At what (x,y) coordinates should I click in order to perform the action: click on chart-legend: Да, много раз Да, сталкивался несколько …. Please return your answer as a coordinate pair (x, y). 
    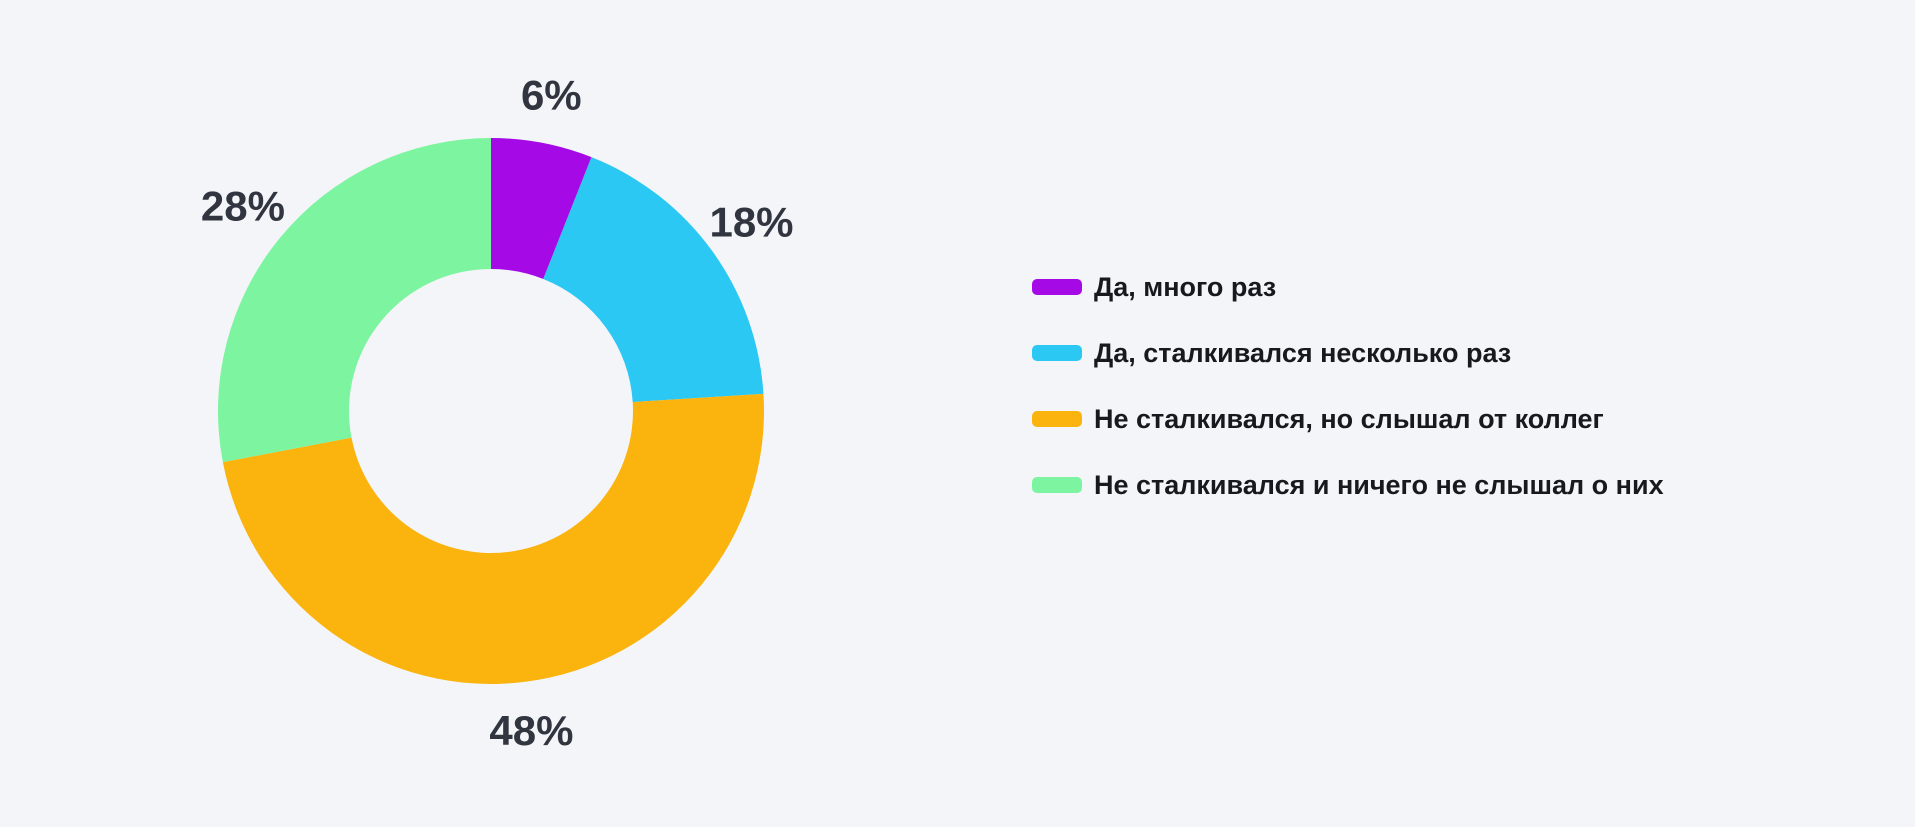
    Looking at the image, I should click on (1348, 404).